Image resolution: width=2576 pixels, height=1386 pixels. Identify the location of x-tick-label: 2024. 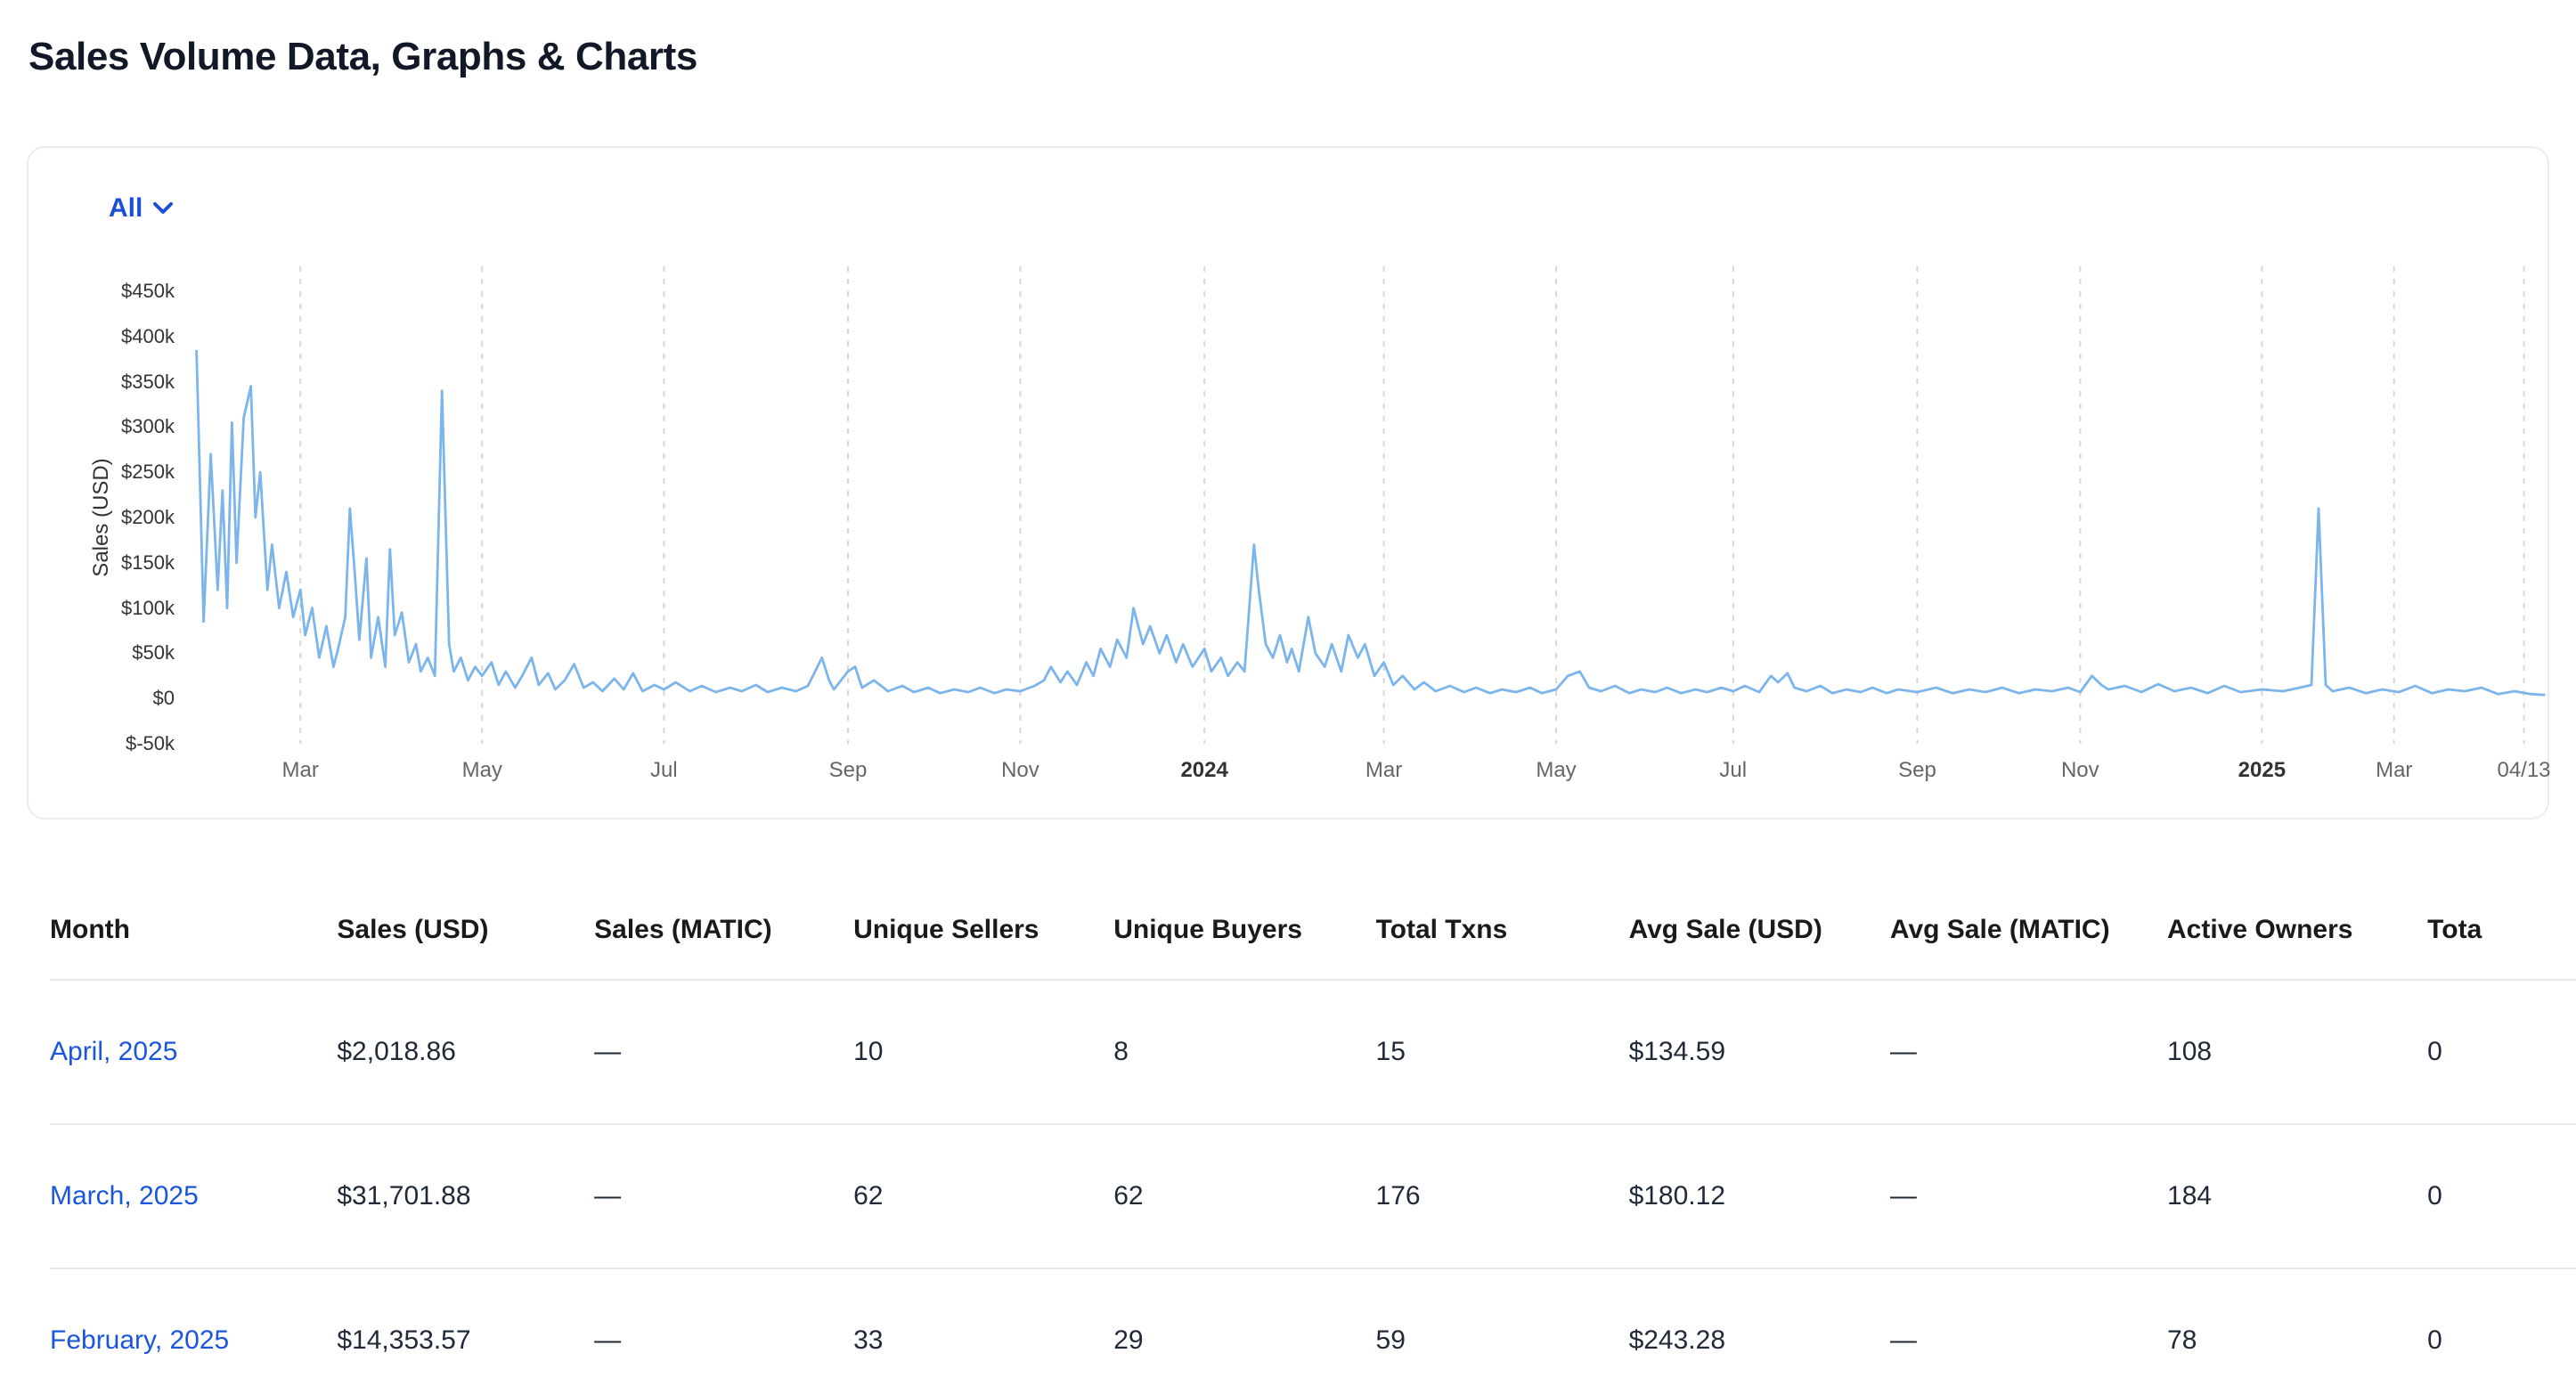
(1204, 770).